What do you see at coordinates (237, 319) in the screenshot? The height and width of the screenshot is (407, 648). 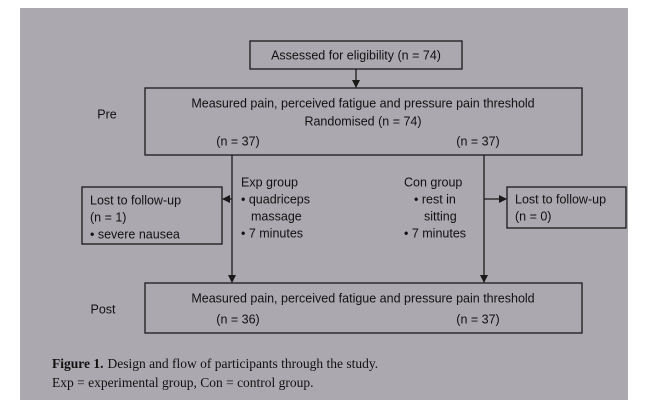 I see `post-n: (n = 36)` at bounding box center [237, 319].